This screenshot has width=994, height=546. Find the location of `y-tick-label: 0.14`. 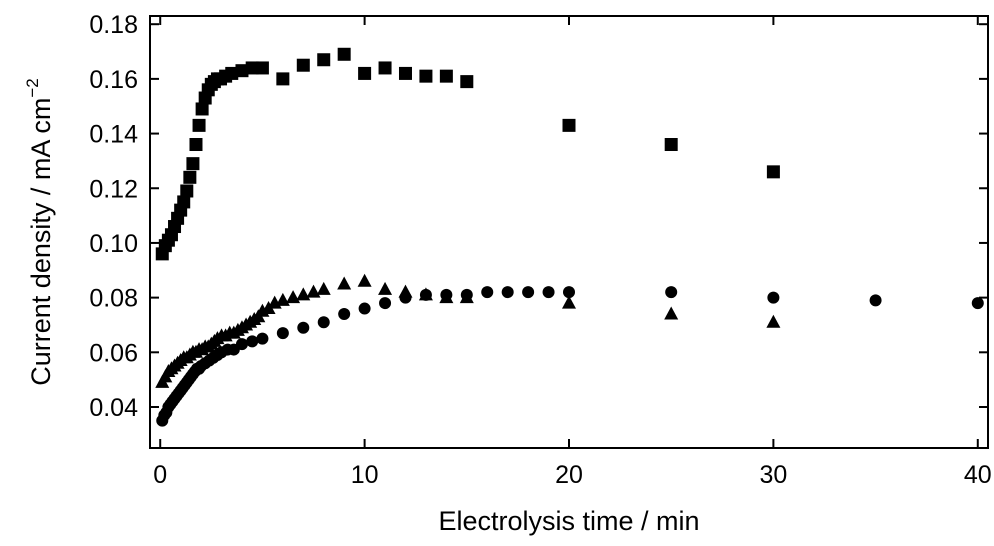

y-tick-label: 0.14 is located at coordinates (113, 135).